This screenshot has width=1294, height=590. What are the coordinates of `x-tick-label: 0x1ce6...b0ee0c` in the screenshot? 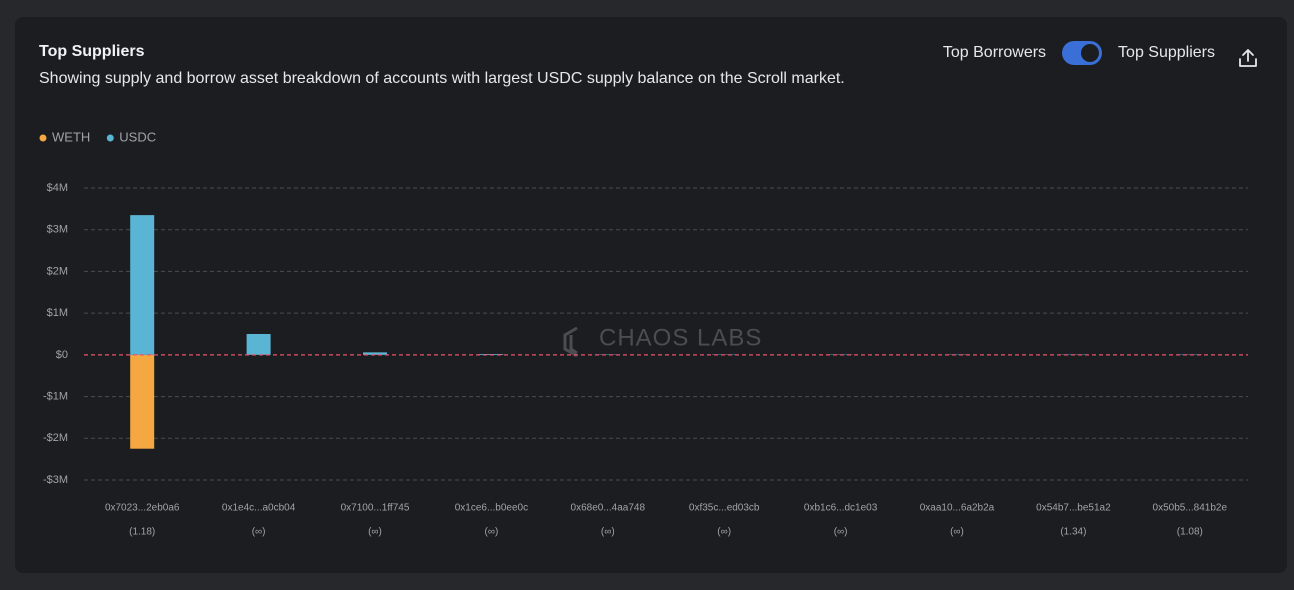 It's located at (491, 508).